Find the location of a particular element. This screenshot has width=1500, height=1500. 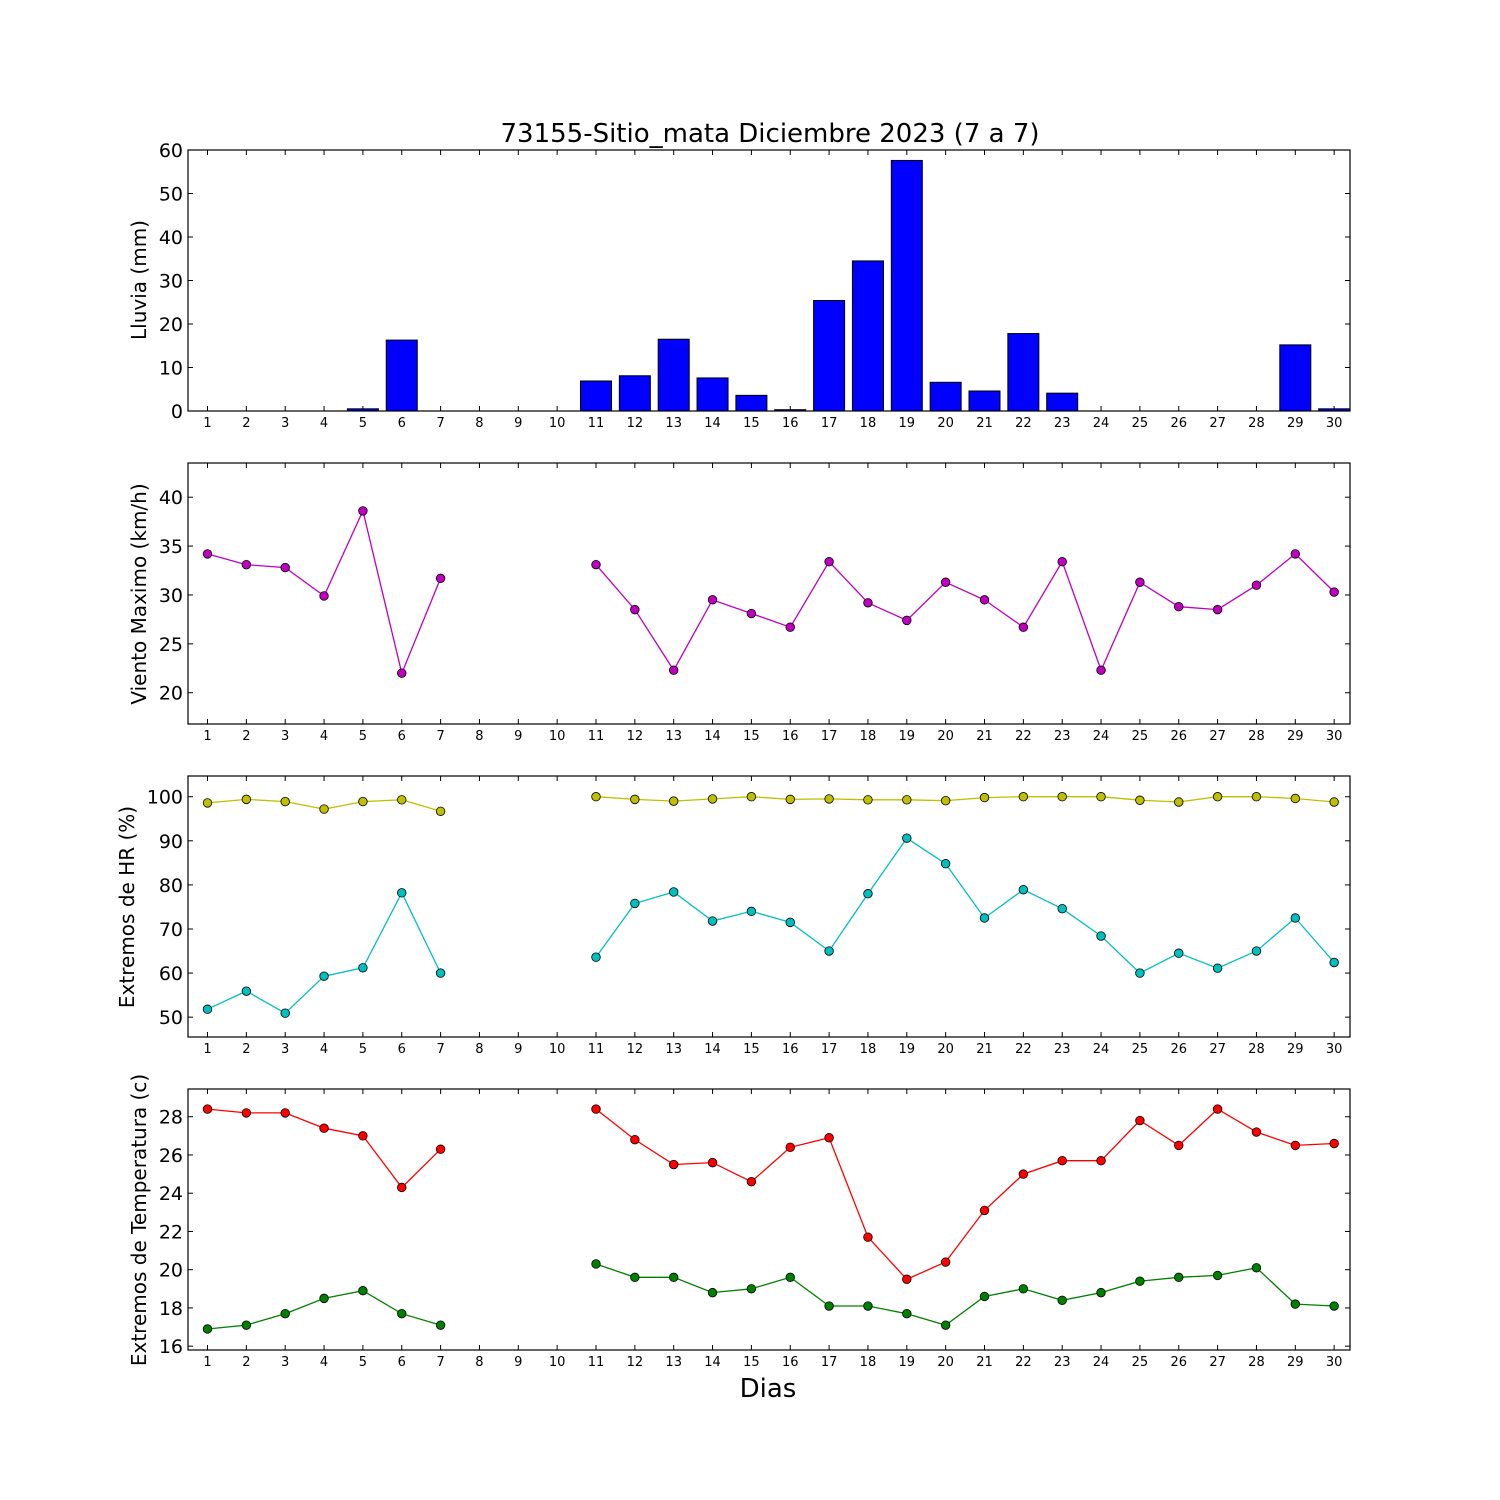

rain-plot-area is located at coordinates (769, 280).